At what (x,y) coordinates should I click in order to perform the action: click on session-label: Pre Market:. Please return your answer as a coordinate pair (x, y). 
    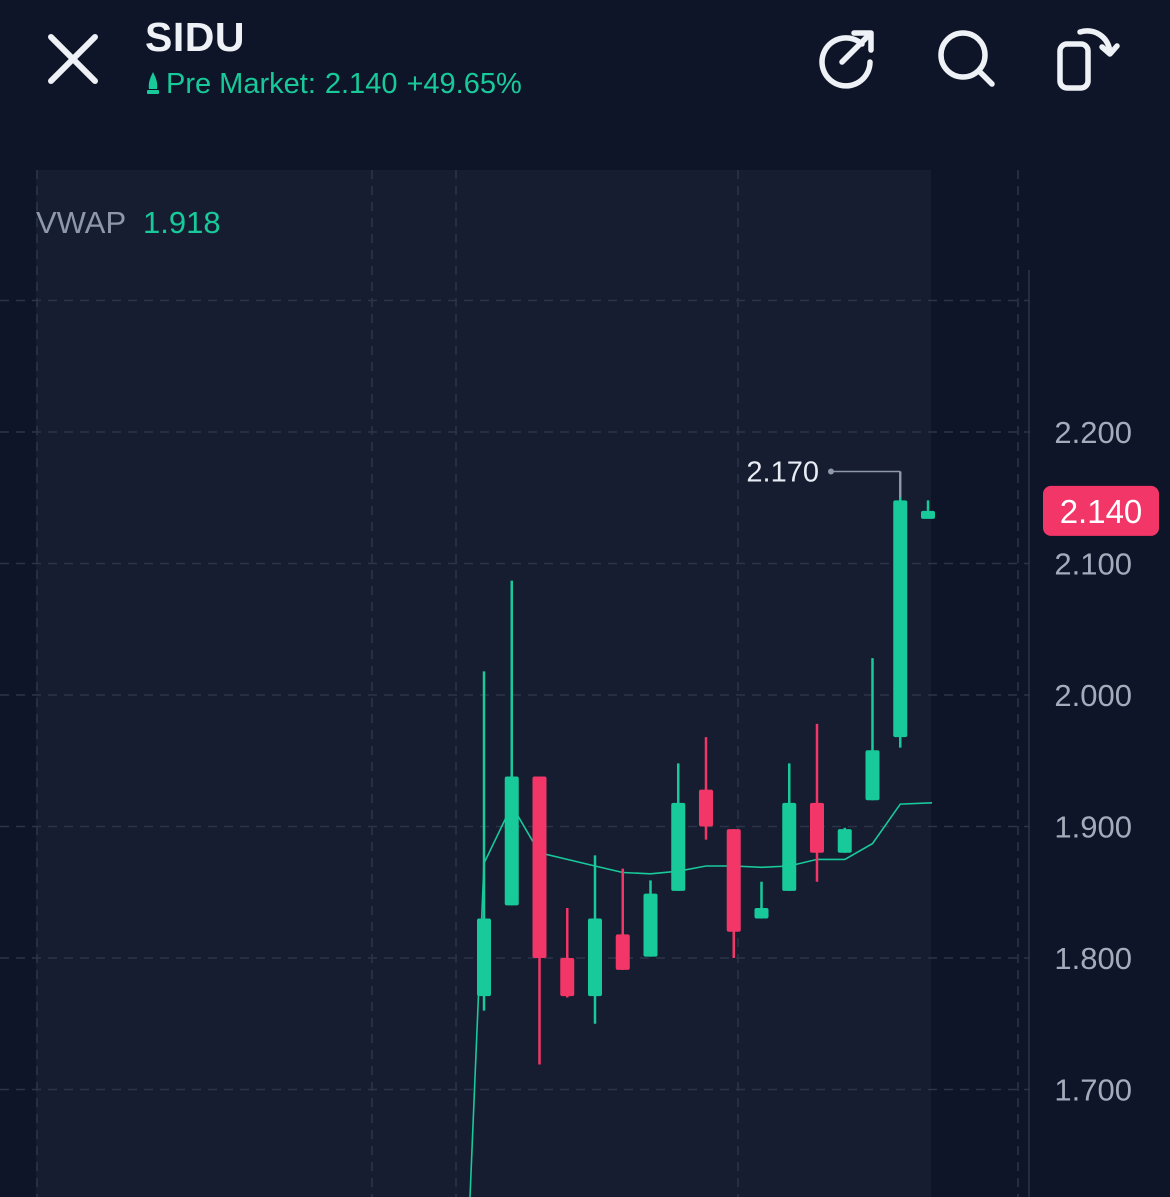
    Looking at the image, I should click on (241, 84).